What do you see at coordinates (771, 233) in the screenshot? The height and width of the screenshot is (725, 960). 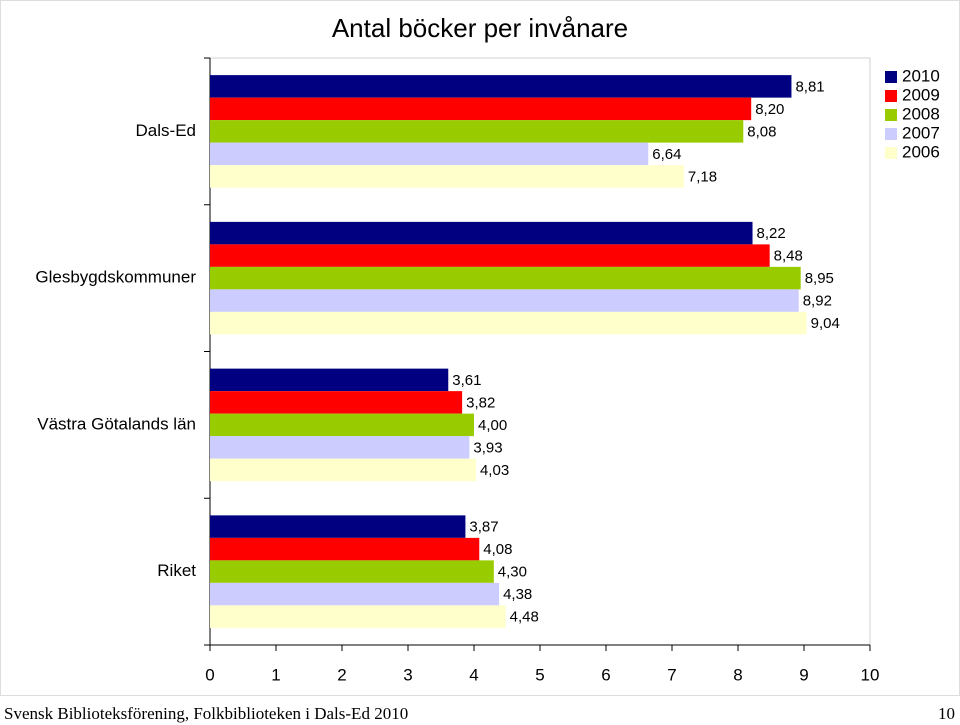 I see `value-label: 8,22` at bounding box center [771, 233].